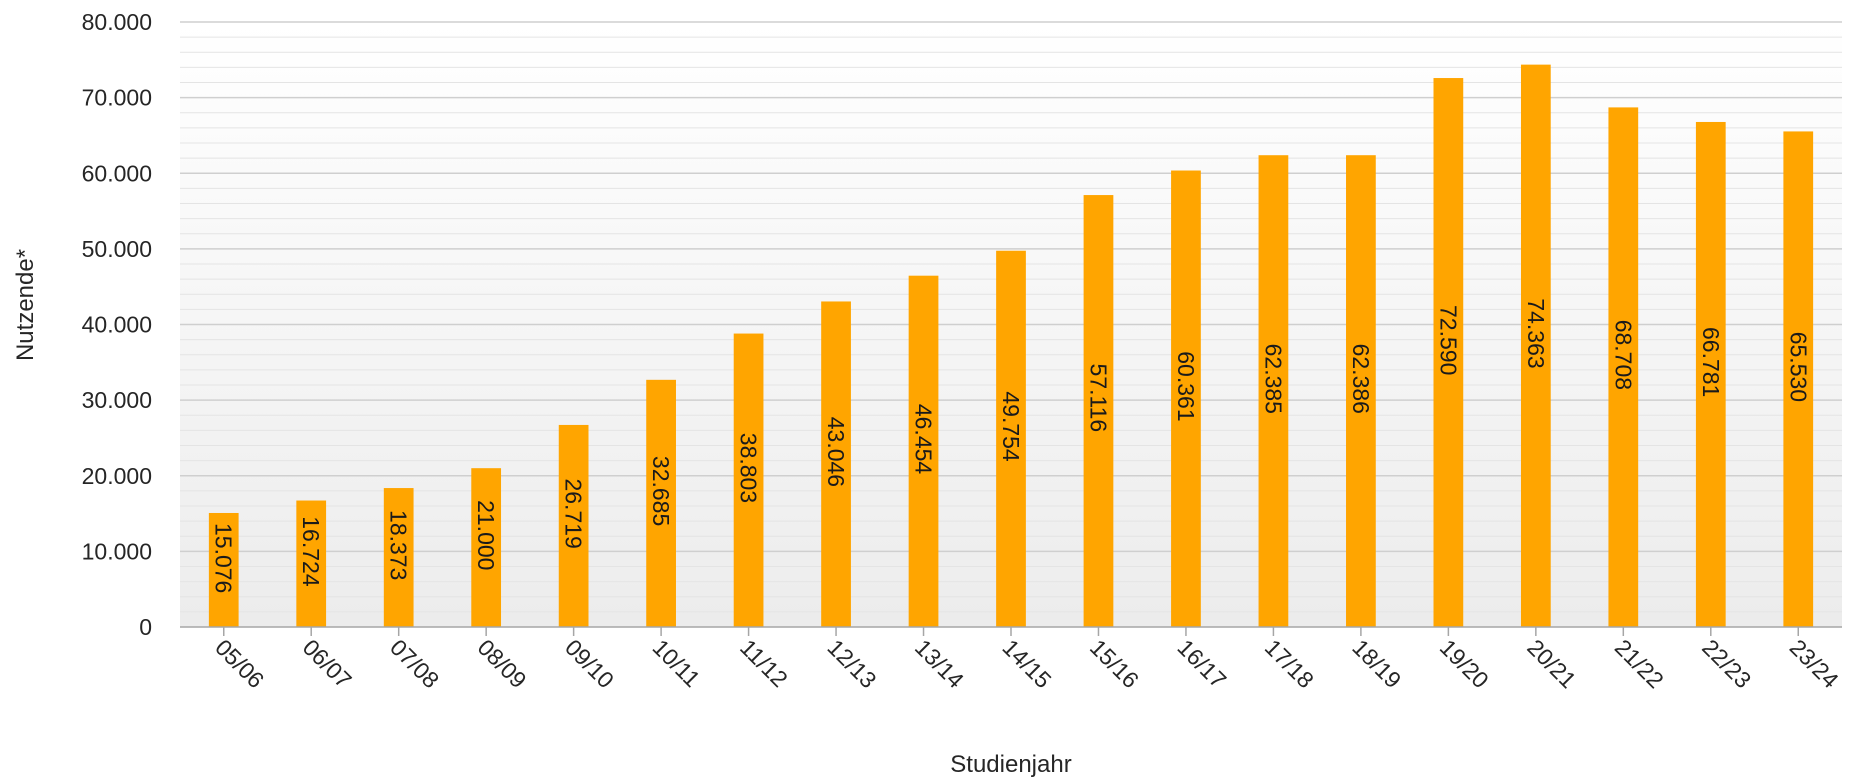 The width and height of the screenshot is (1854, 779). What do you see at coordinates (1536, 333) in the screenshot?
I see `bar-value-label: 74.363` at bounding box center [1536, 333].